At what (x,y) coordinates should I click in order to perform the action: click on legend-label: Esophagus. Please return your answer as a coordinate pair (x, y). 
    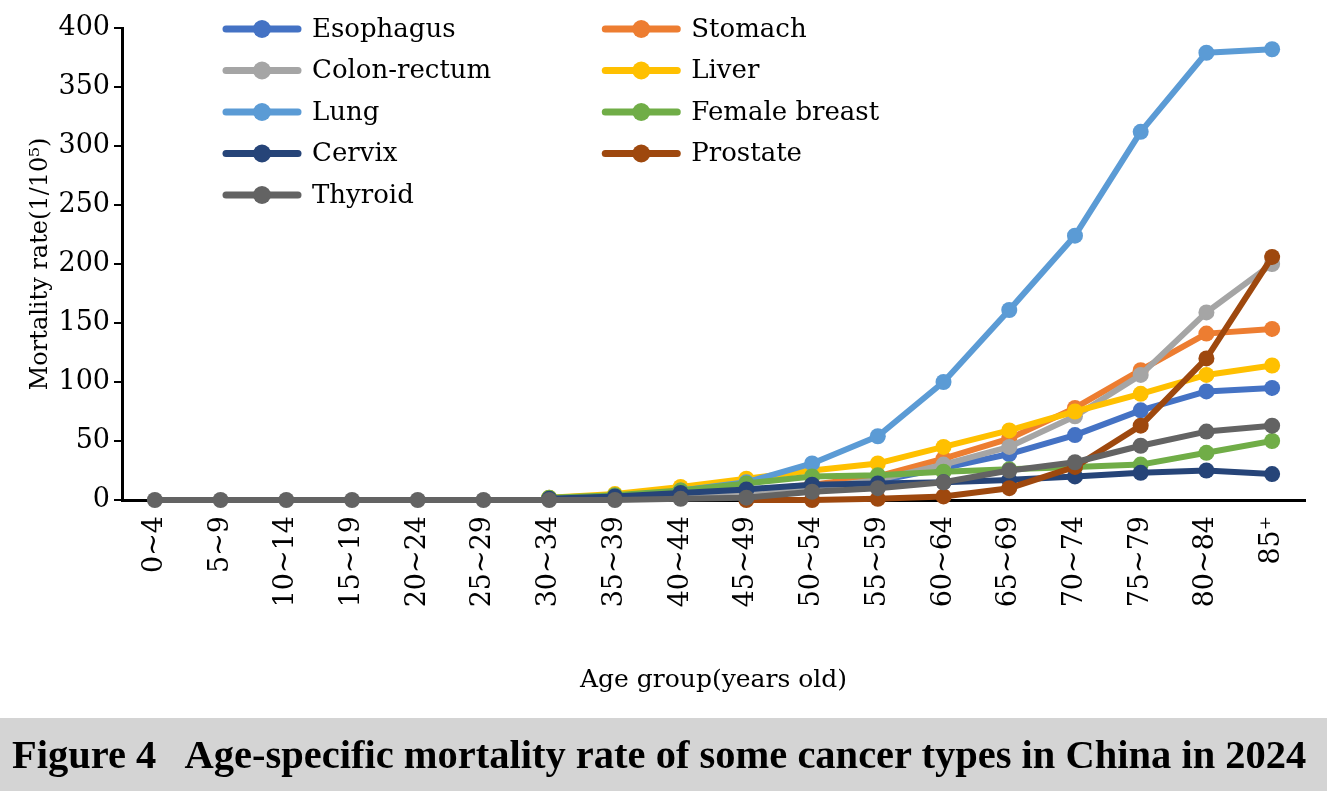
    Looking at the image, I should click on (384, 27).